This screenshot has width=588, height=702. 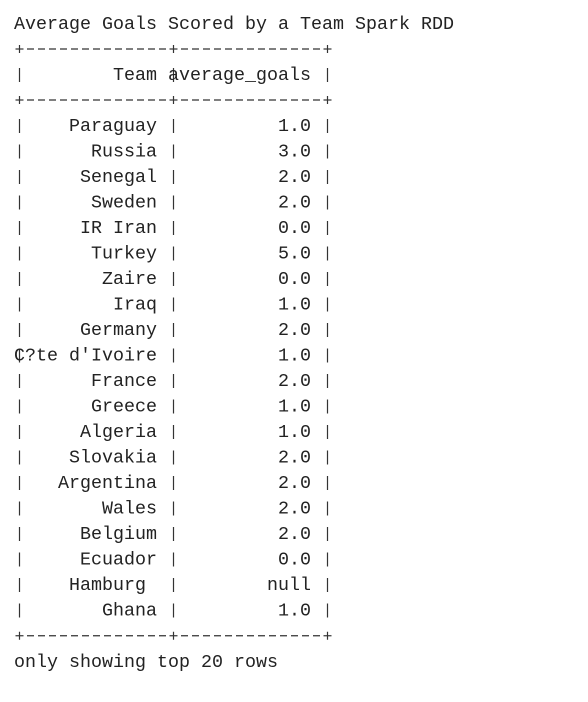 What do you see at coordinates (129, 610) in the screenshot?
I see `table-cell: Ghana` at bounding box center [129, 610].